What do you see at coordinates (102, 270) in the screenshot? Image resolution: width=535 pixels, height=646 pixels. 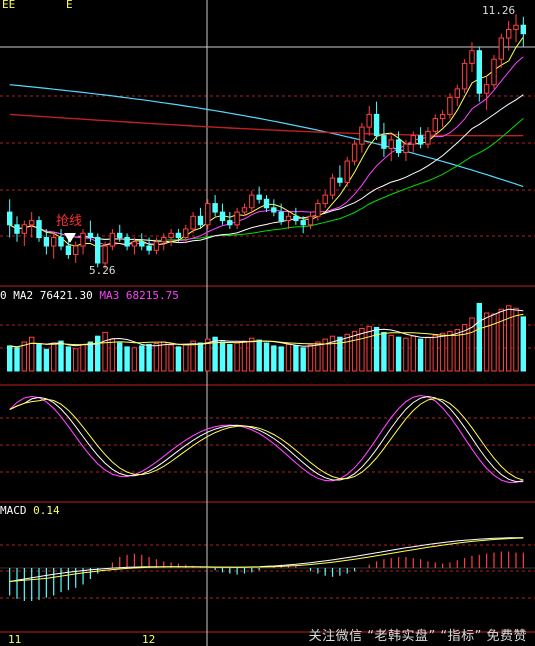 I see `price-low-label: 5.26` at bounding box center [102, 270].